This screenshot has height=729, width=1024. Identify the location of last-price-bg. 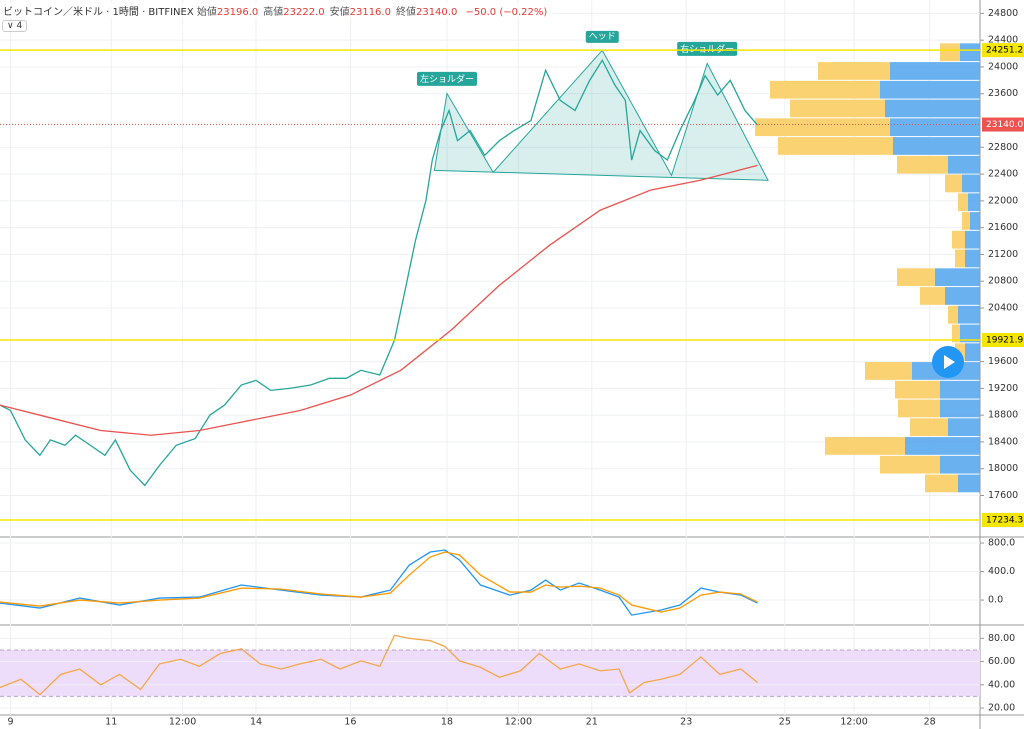
(1003, 124).